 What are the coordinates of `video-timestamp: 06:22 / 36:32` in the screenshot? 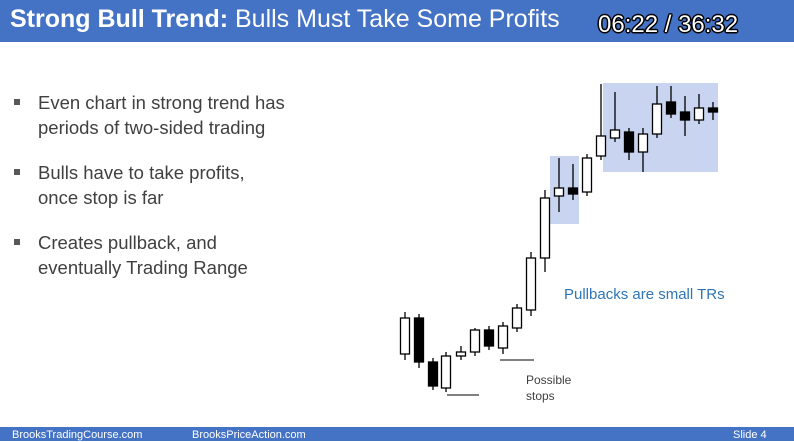 It's located at (668, 24).